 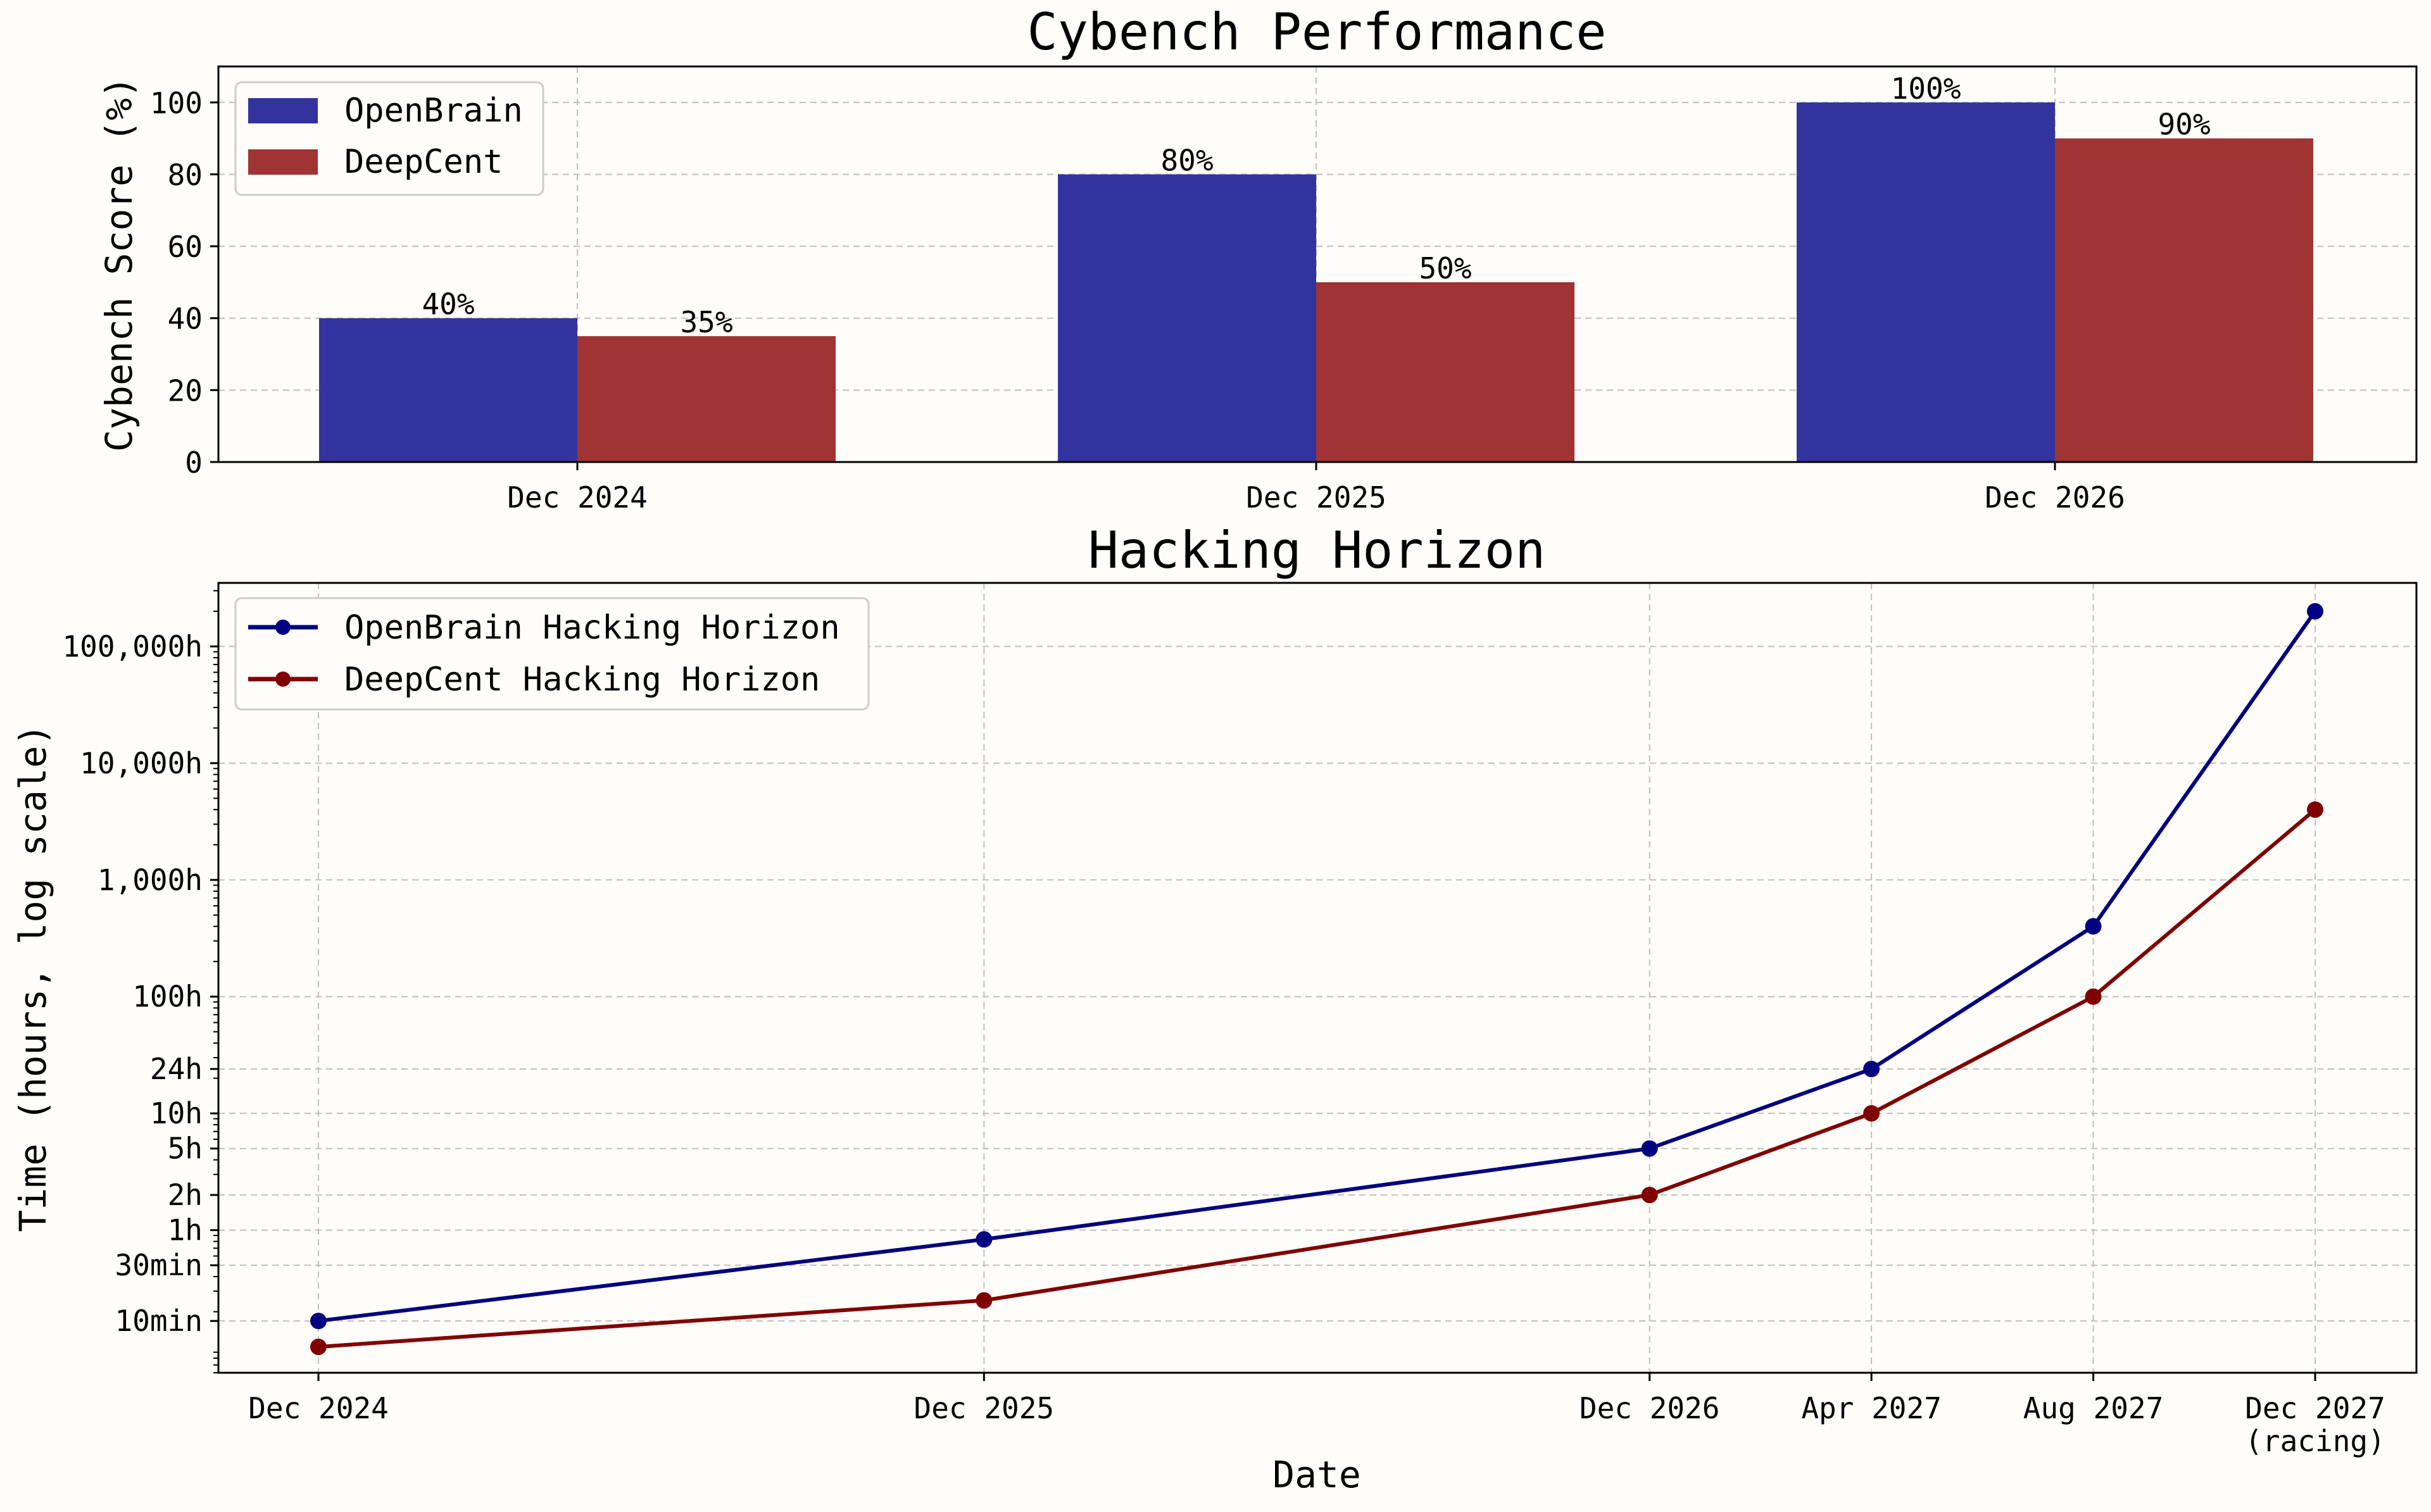 I want to click on y-axis-label: Time (hours, log scale), so click(x=32, y=978).